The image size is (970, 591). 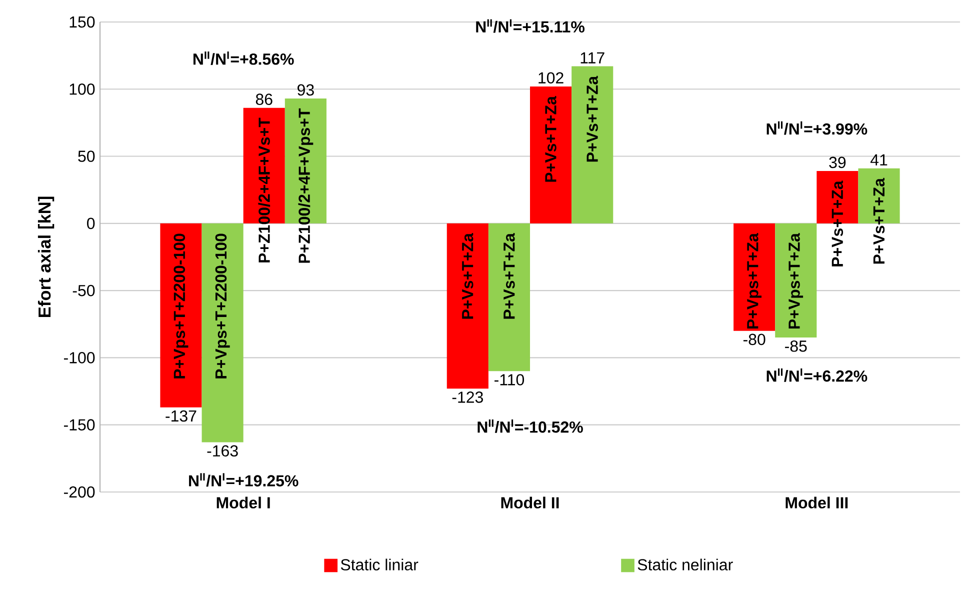 What do you see at coordinates (79, 424) in the screenshot?
I see `y-tick-label: -150` at bounding box center [79, 424].